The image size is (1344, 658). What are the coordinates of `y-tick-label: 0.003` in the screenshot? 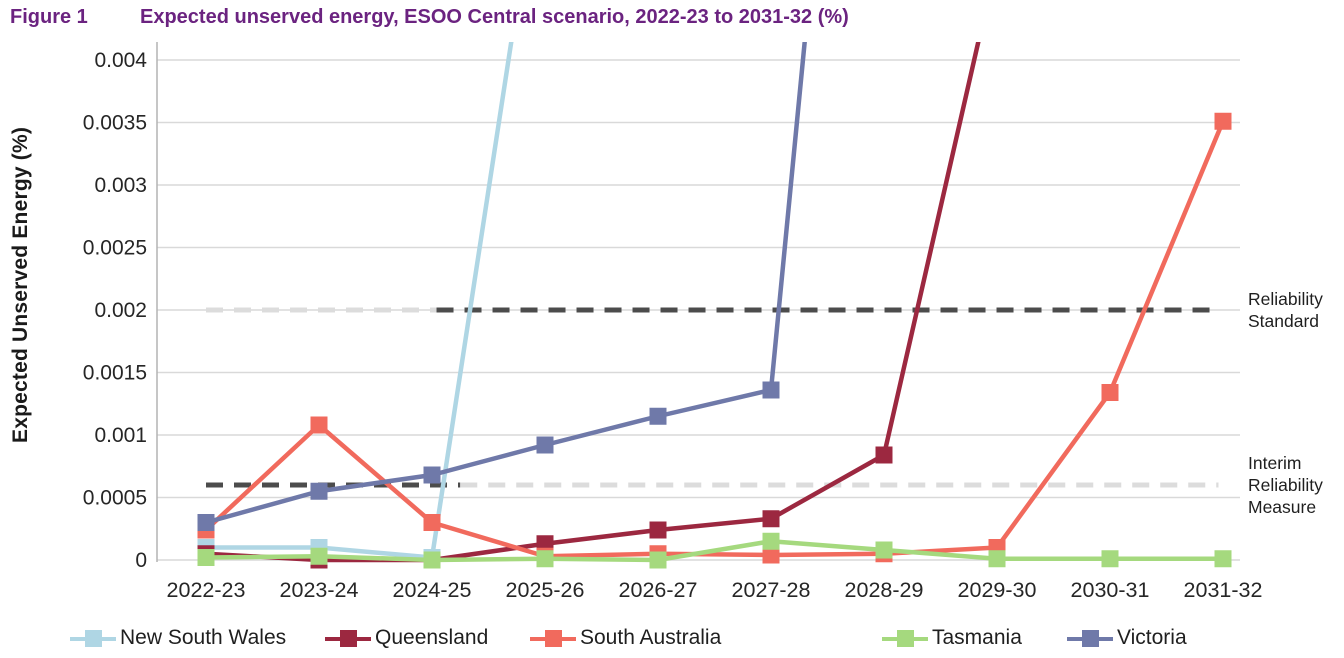 It's located at (120, 185).